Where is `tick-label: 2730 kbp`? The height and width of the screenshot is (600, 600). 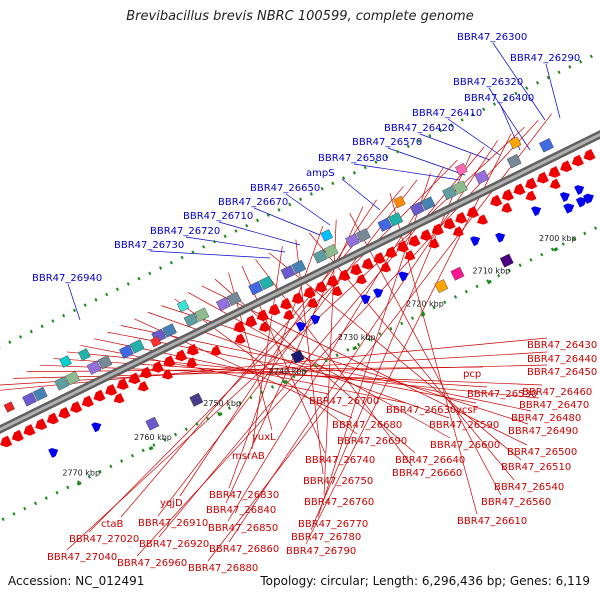
tick-label: 2730 kbp is located at coordinates (357, 337).